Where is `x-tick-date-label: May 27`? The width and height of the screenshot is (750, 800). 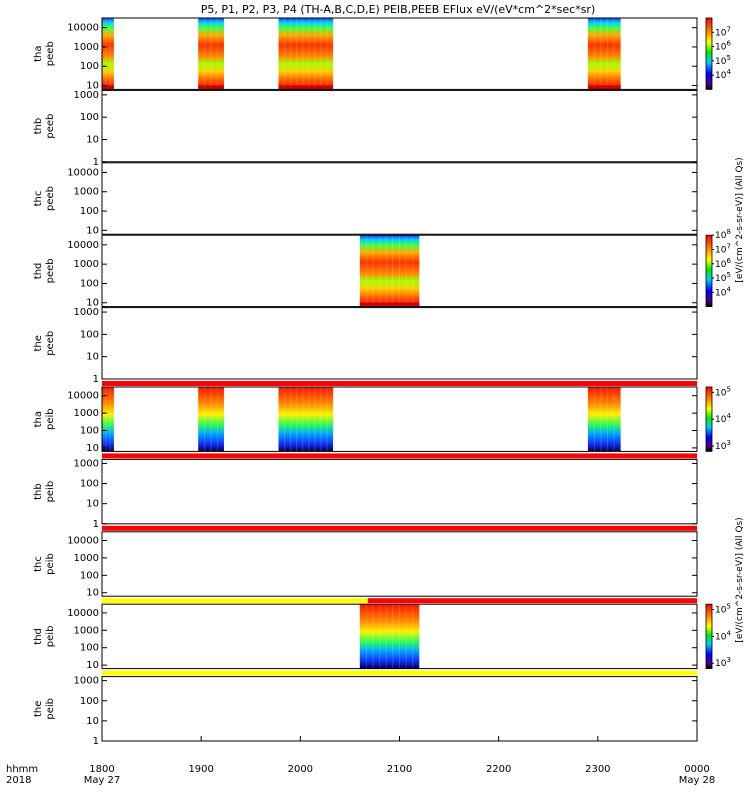
x-tick-date-label: May 27 is located at coordinates (102, 780).